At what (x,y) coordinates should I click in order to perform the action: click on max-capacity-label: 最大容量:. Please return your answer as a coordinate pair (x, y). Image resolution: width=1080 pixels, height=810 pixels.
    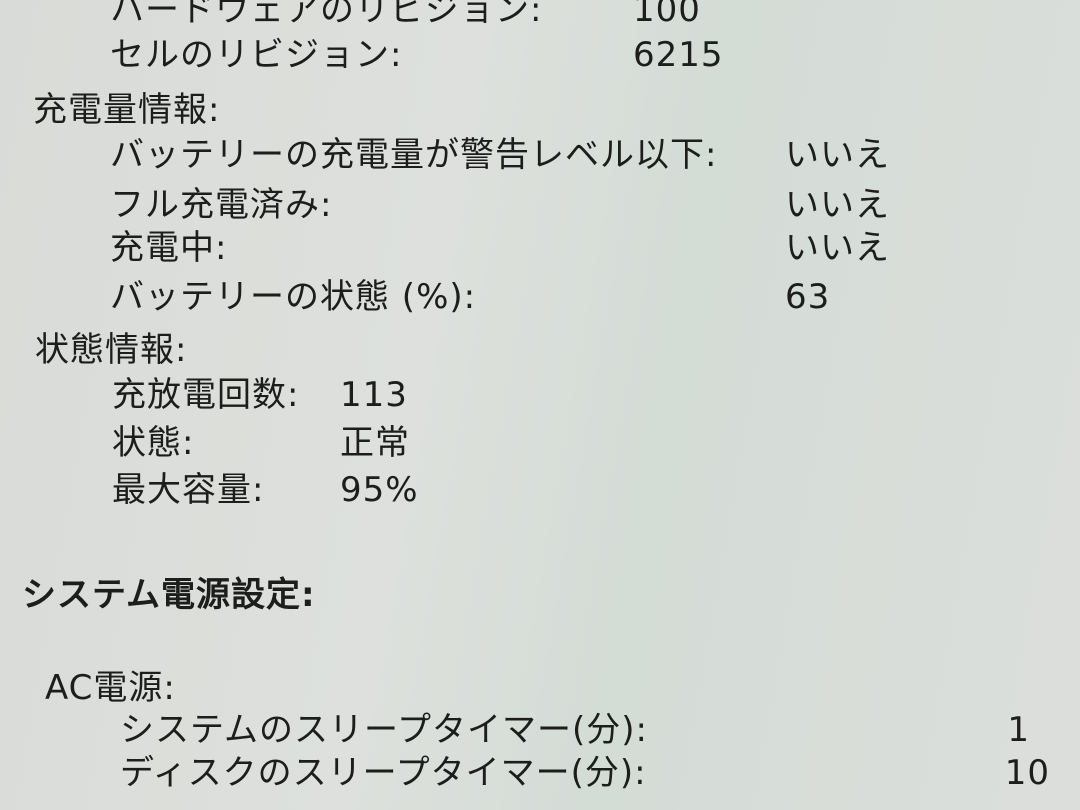
    Looking at the image, I should click on (188, 490).